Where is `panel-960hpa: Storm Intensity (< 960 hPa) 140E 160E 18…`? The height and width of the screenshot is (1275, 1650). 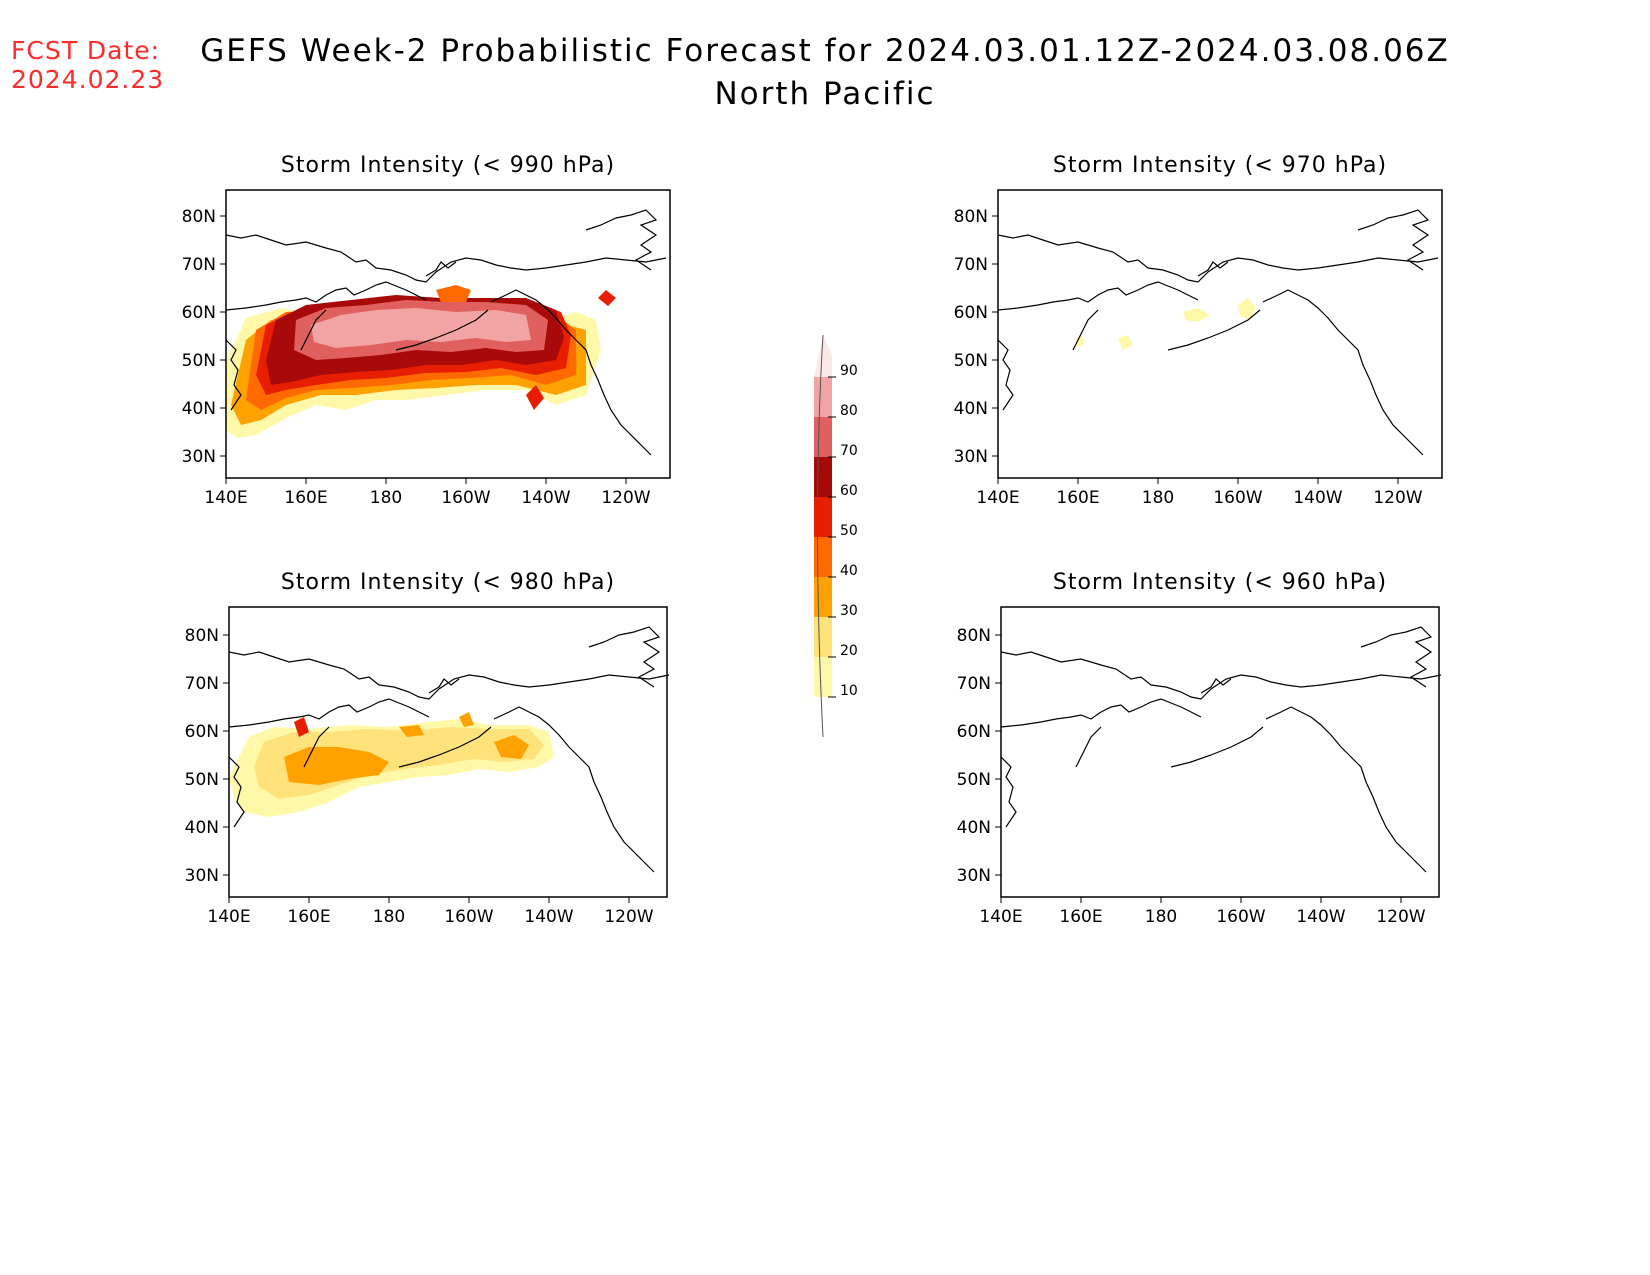 panel-960hpa: Storm Intensity (< 960 hPa) 140E 160E 18… is located at coordinates (1199, 748).